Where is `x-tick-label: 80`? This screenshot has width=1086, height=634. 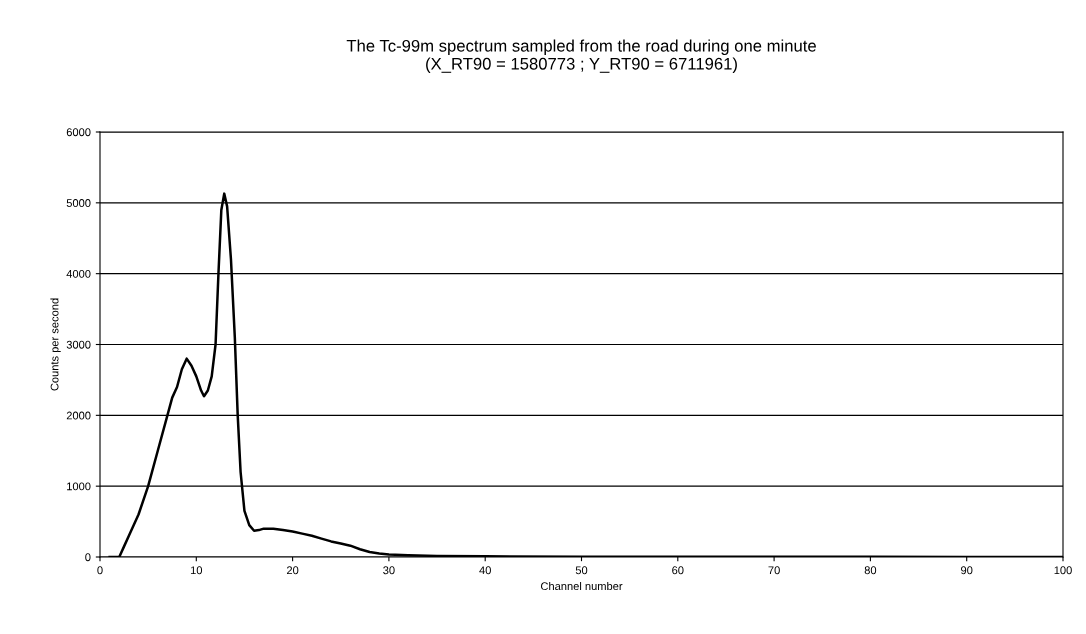
x-tick-label: 80 is located at coordinates (870, 570).